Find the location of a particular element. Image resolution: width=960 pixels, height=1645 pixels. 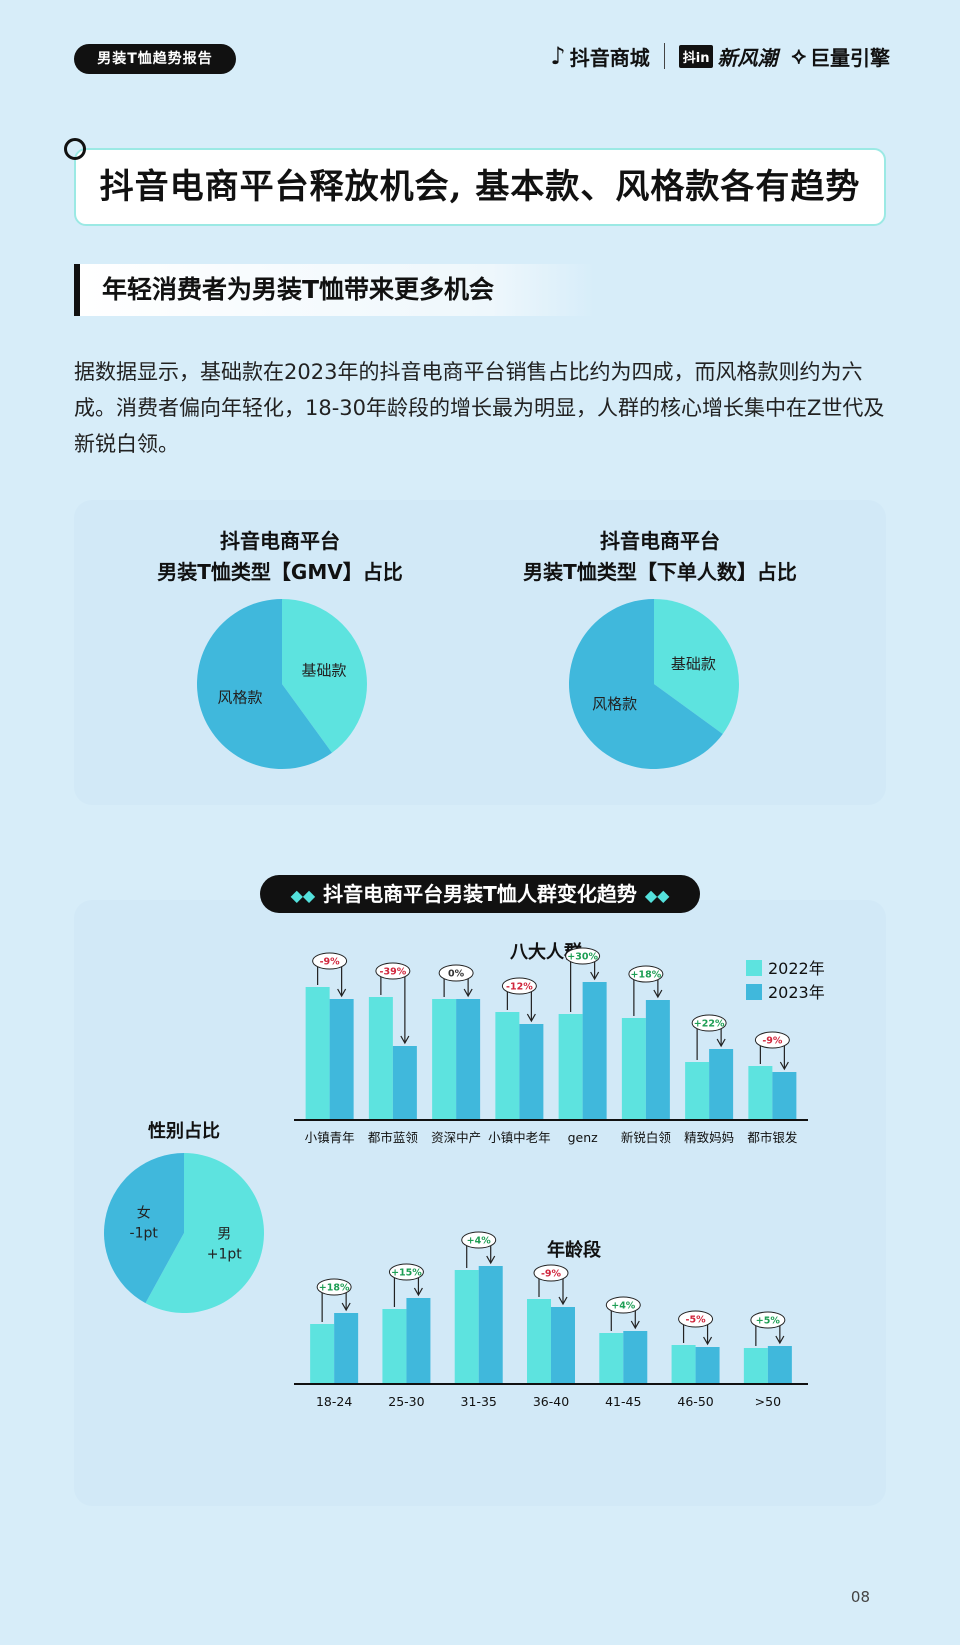

legend-swatch-2022 is located at coordinates (754, 968).